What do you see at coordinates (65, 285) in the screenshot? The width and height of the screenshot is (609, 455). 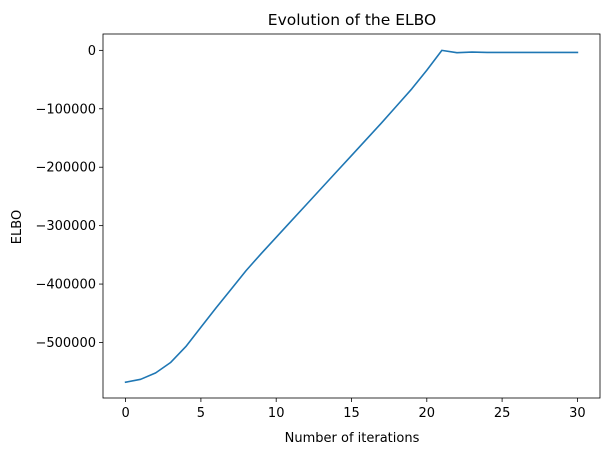 I see `y-tick-label: −400000` at bounding box center [65, 285].